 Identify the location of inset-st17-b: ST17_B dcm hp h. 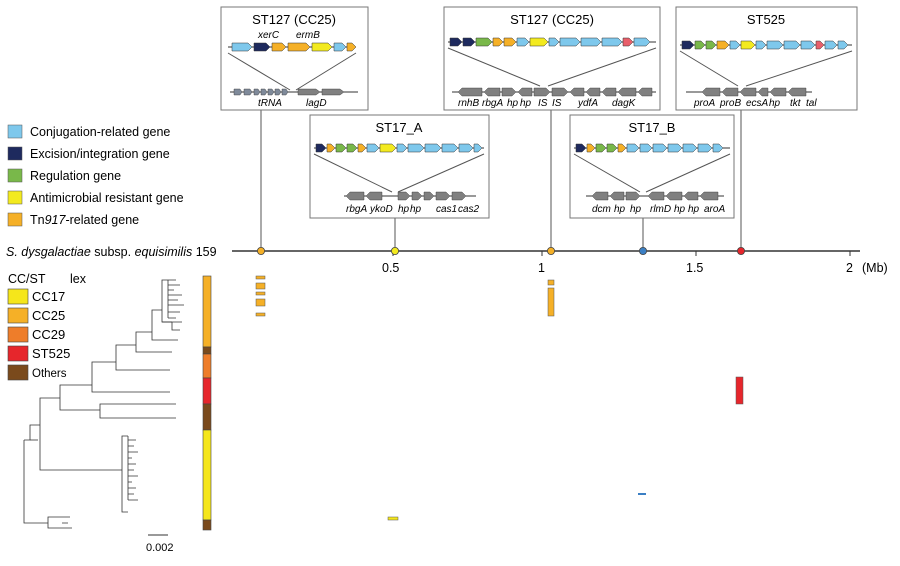
(652, 166).